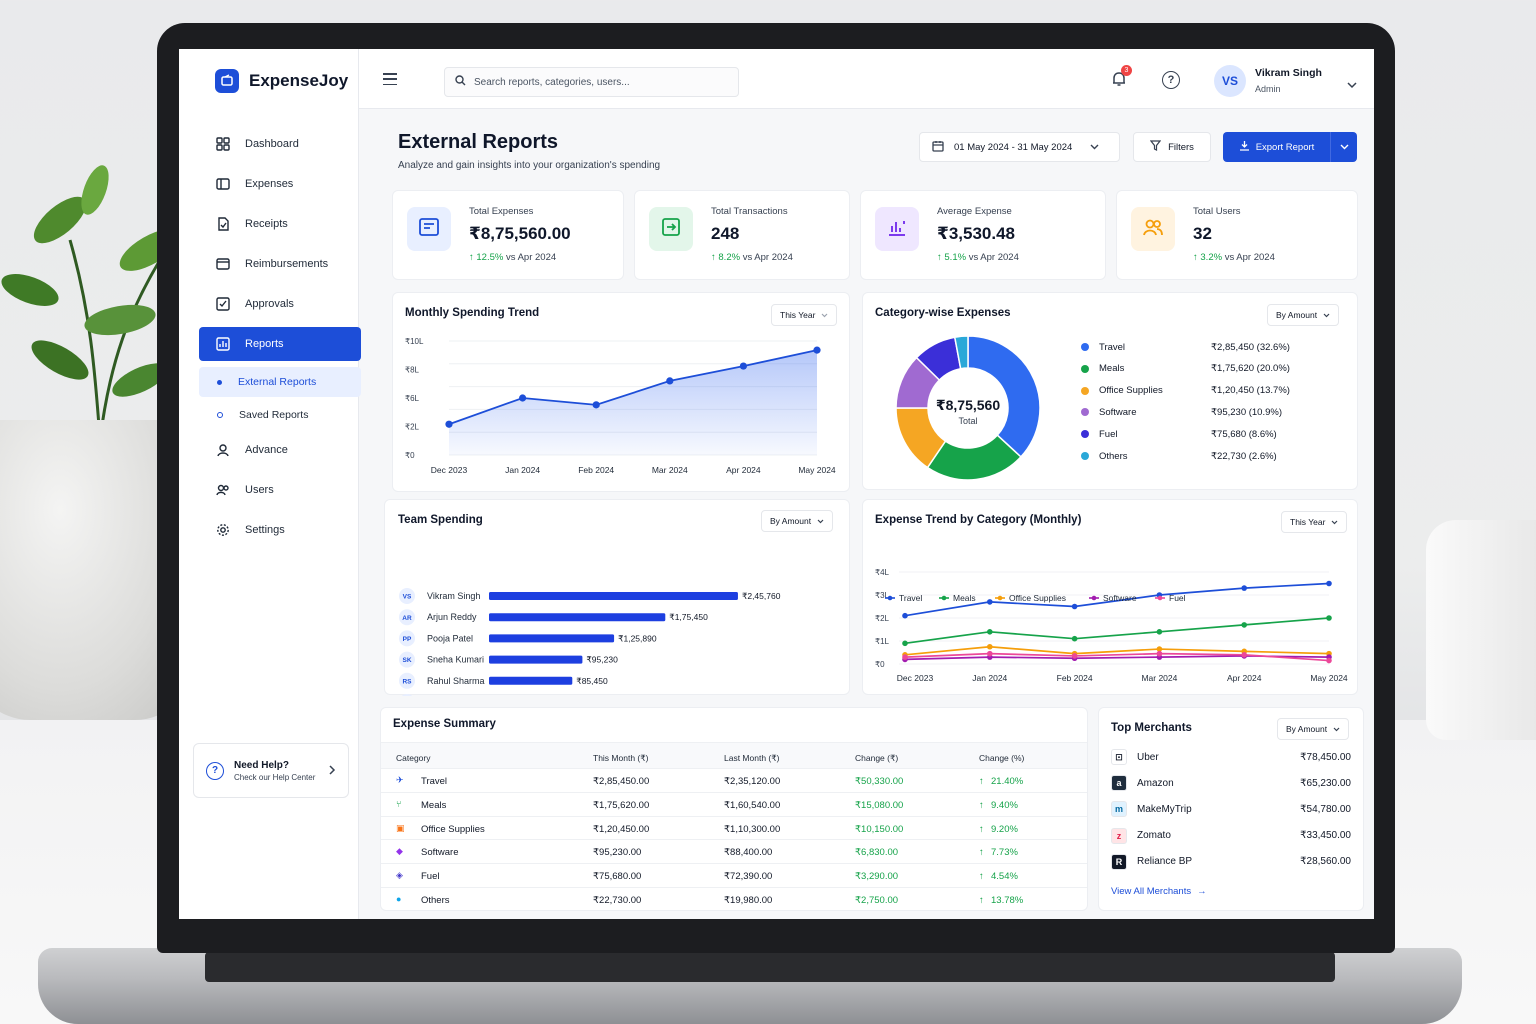  What do you see at coordinates (1119, 835) in the screenshot?
I see `zomato-logo-icon: z` at bounding box center [1119, 835].